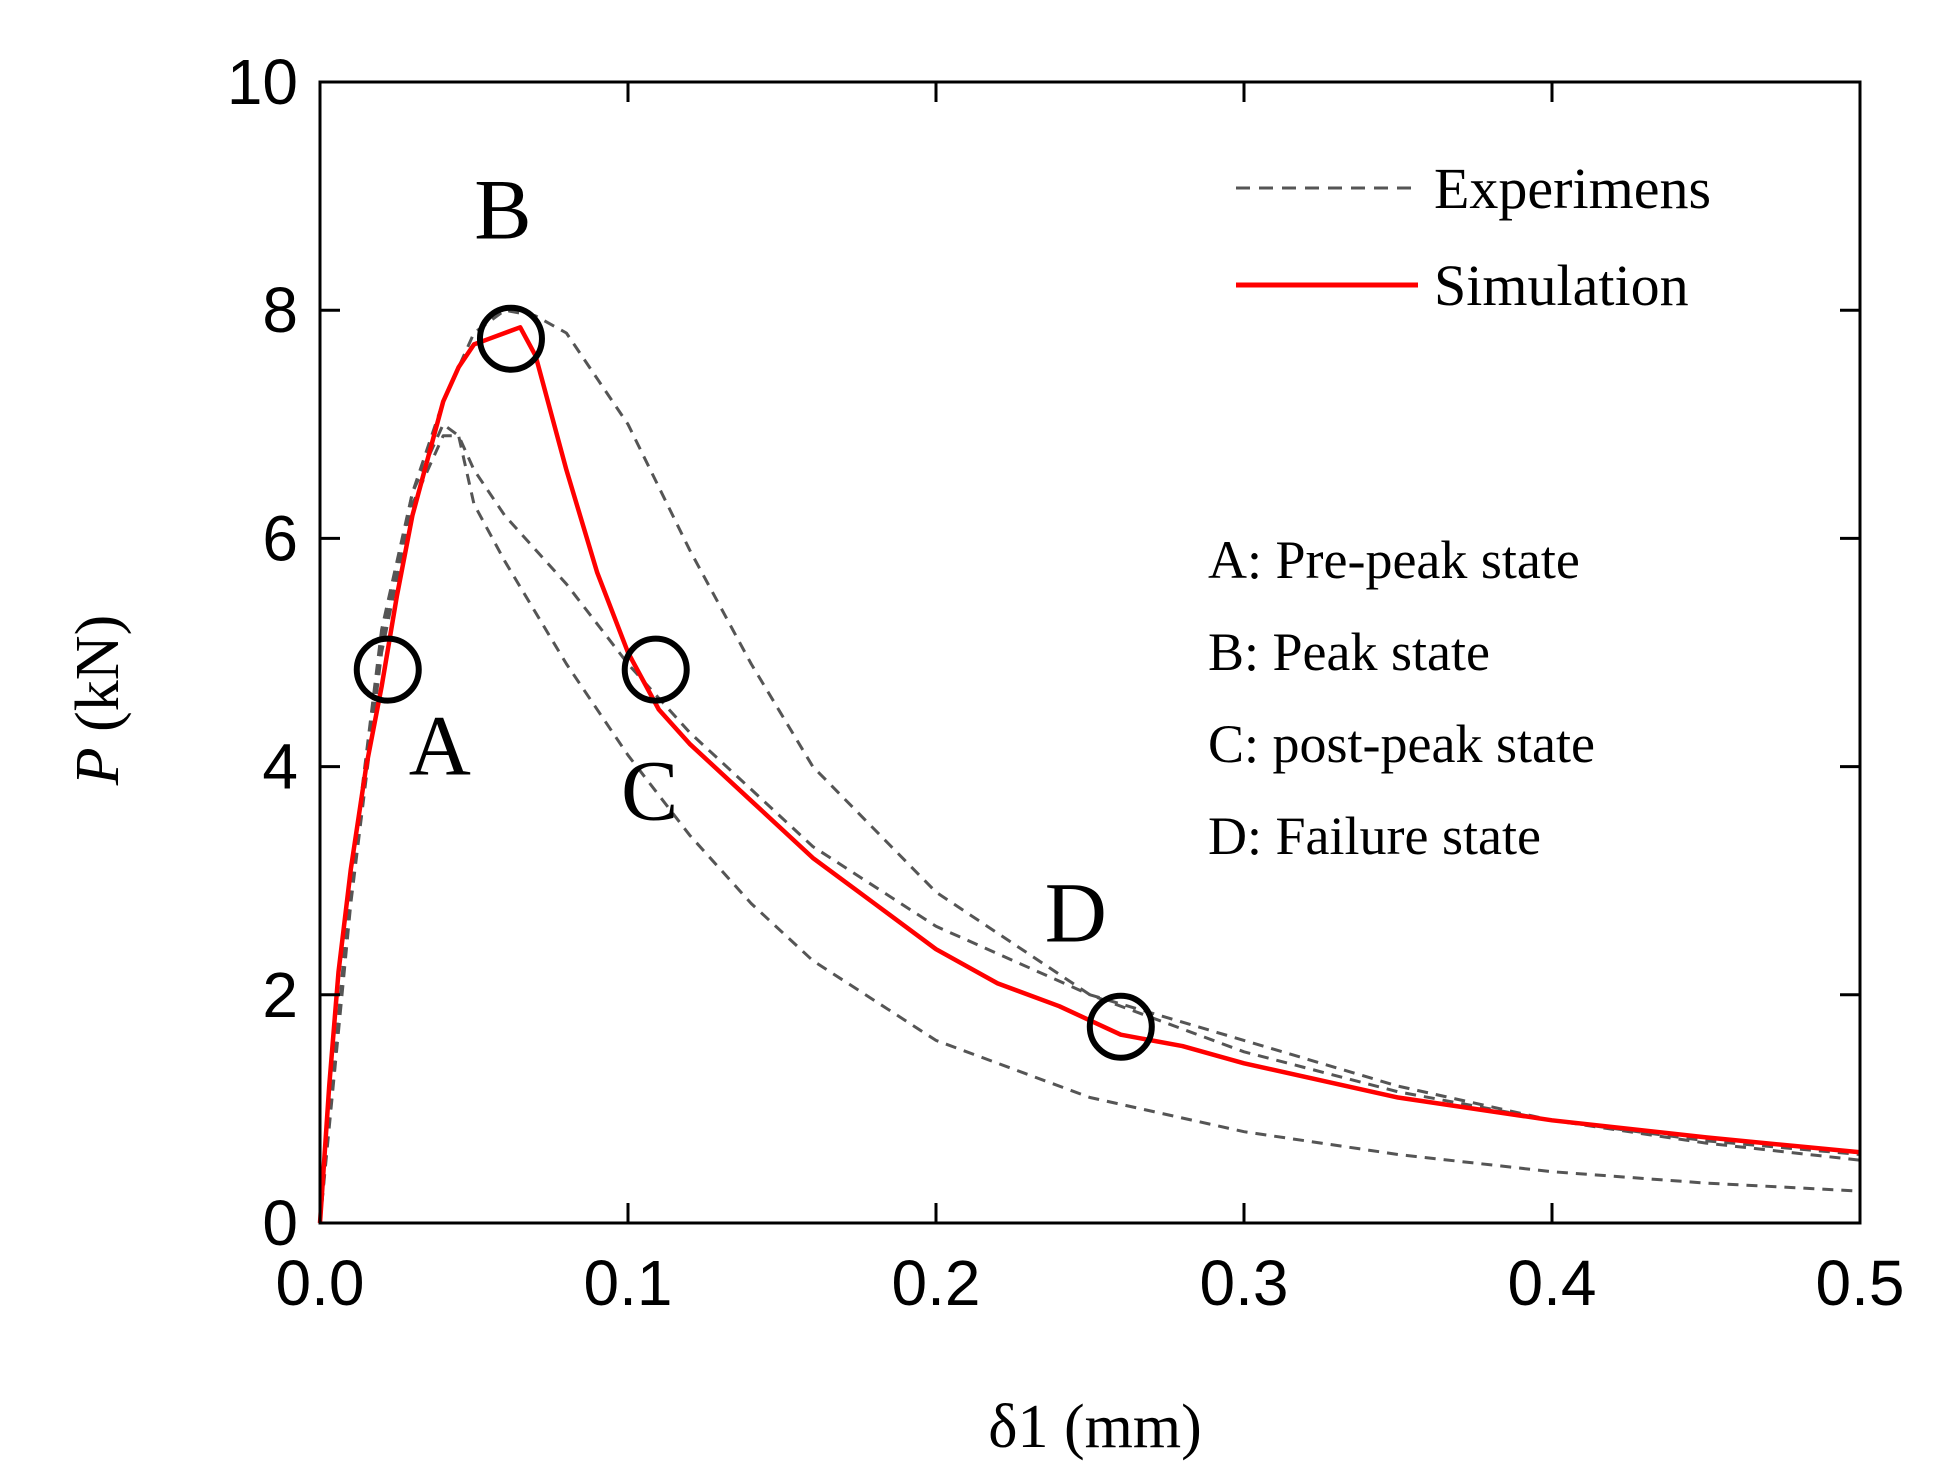 The height and width of the screenshot is (1484, 1942). Describe the element at coordinates (280, 538) in the screenshot. I see `y-tick-label-3: 6` at that location.